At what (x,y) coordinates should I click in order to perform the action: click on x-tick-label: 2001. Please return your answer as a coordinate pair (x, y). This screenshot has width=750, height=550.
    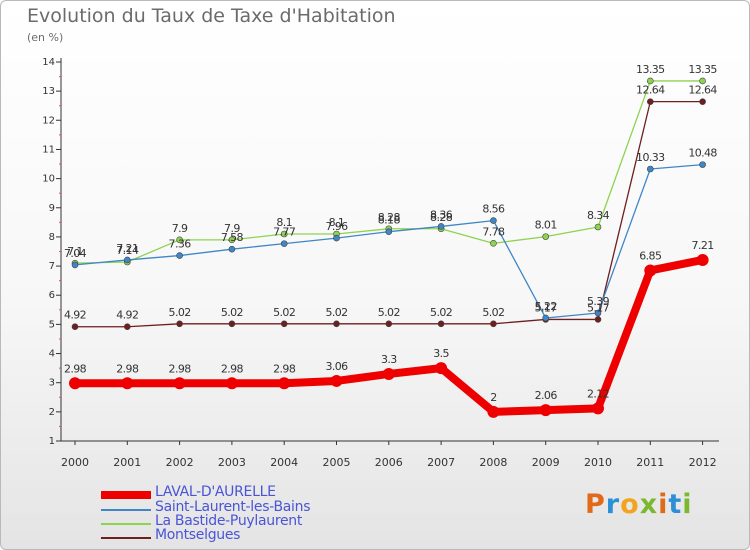
    Looking at the image, I should click on (127, 462).